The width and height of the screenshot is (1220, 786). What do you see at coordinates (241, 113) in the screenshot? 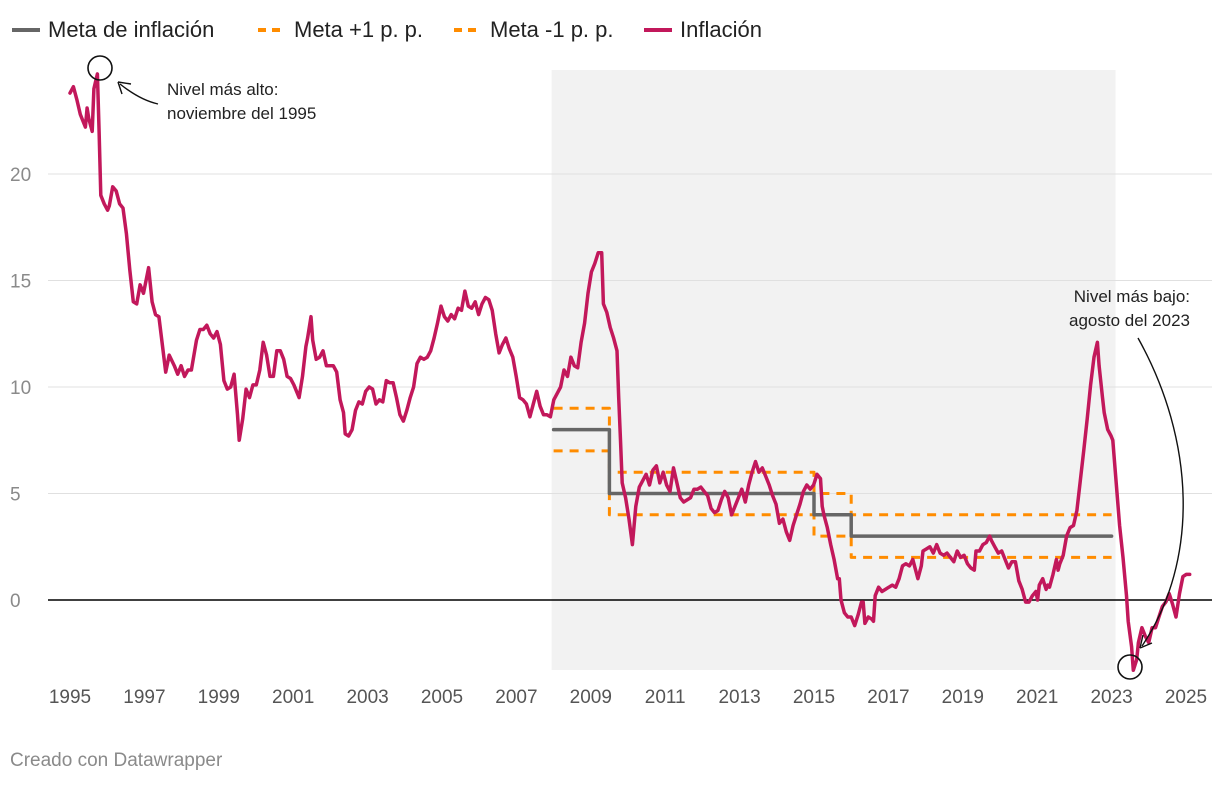
I see `annotation-high-line-1: noviembre del 1995` at bounding box center [241, 113].